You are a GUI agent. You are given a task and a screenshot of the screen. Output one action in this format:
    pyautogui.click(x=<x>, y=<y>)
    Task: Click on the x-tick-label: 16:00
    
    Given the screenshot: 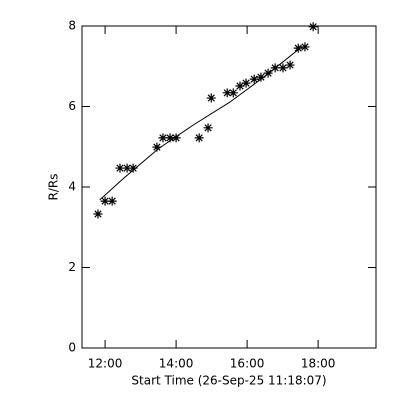 What is the action you would take?
    pyautogui.click(x=247, y=364)
    